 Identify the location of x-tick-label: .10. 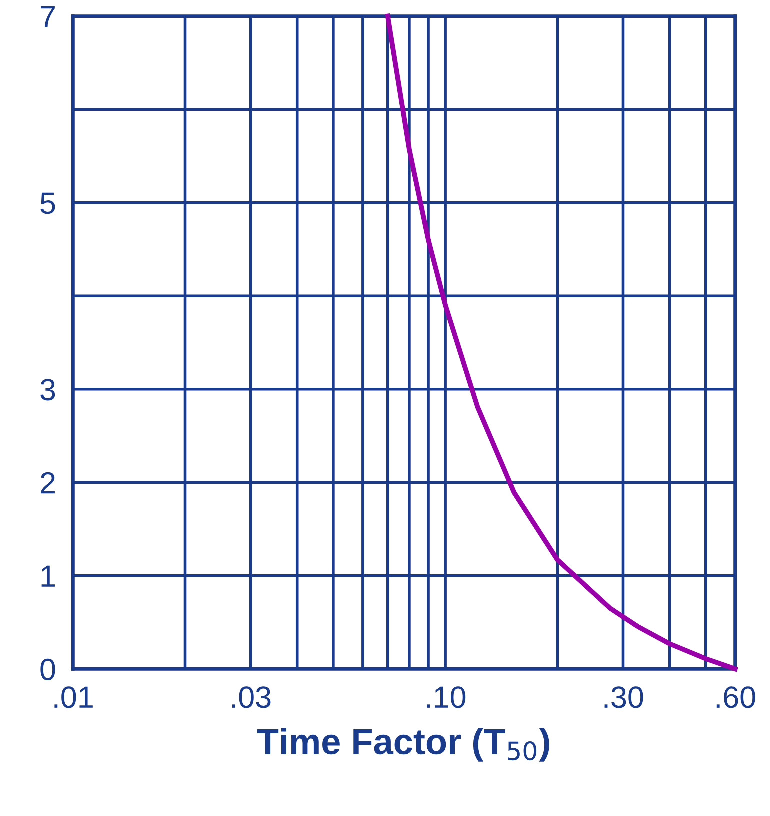
(446, 697).